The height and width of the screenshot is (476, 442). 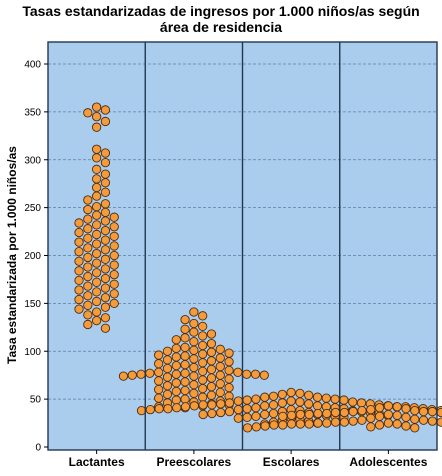 I want to click on x-tick-label: Escolares, so click(x=291, y=462).